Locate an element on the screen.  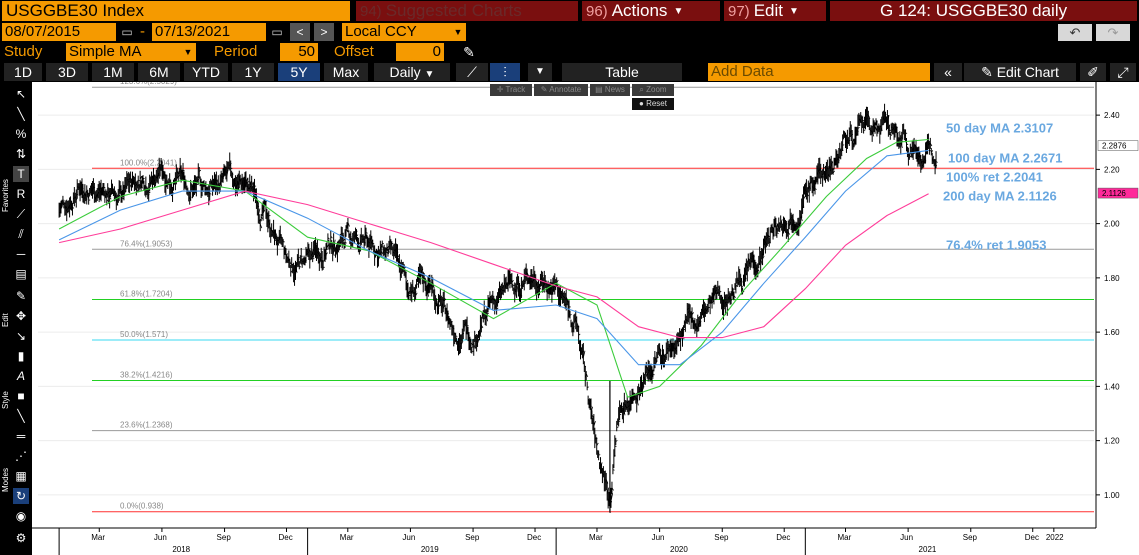
percent-tool-icon: % is located at coordinates (21, 134).